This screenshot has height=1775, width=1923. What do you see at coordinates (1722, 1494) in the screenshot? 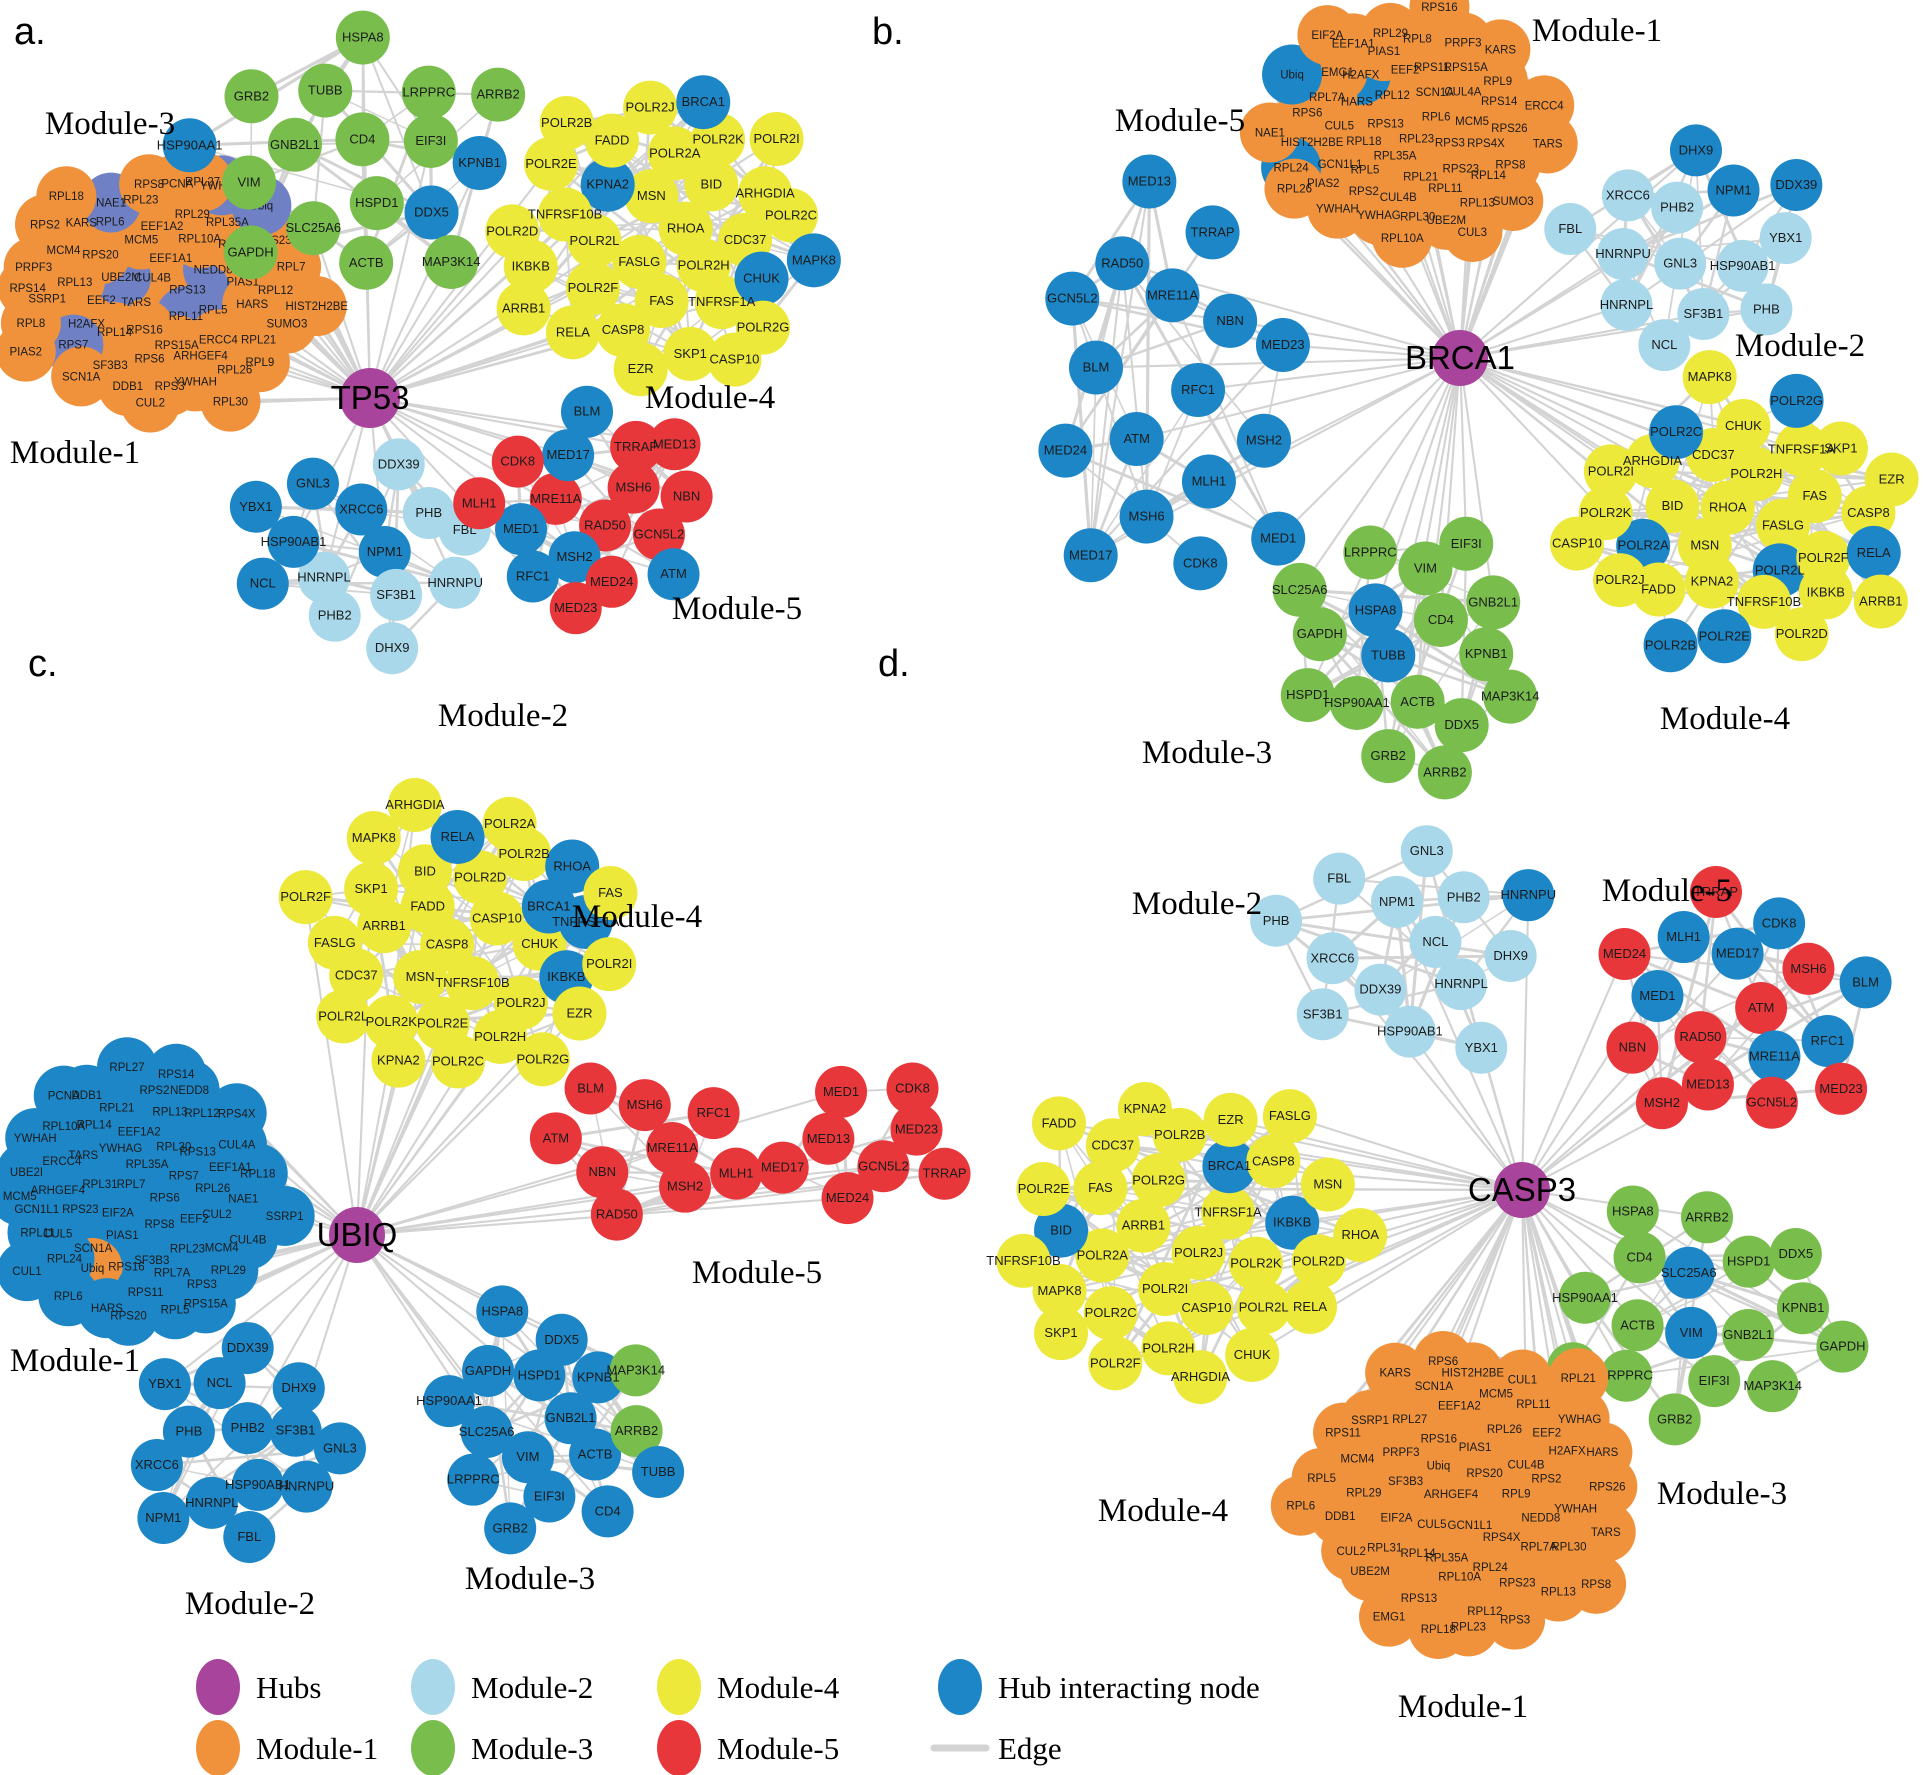
I see `module-label: Module-3` at bounding box center [1722, 1494].